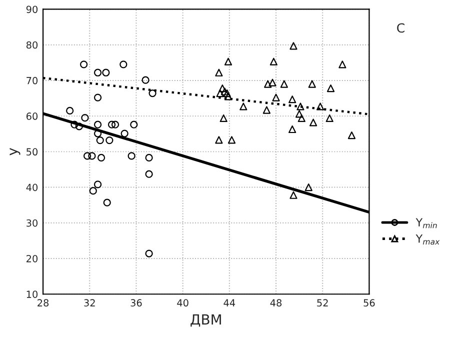  I want to click on x-tick-label: 48, so click(276, 303).